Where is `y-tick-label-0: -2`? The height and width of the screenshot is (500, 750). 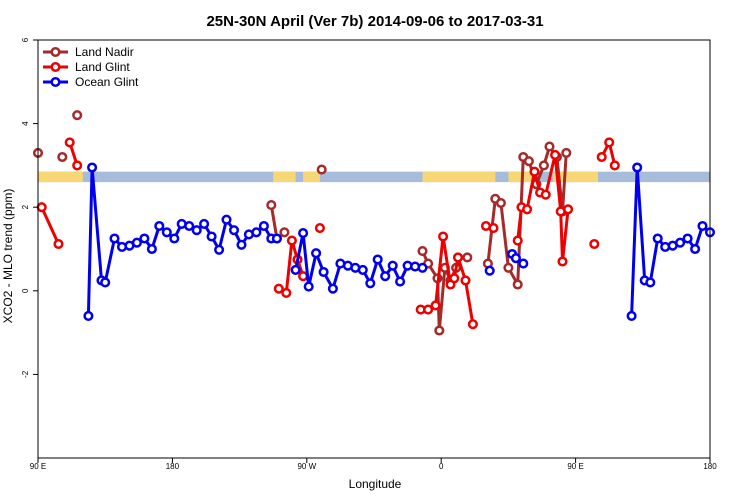 y-tick-label-0: -2 is located at coordinates (25, 374).